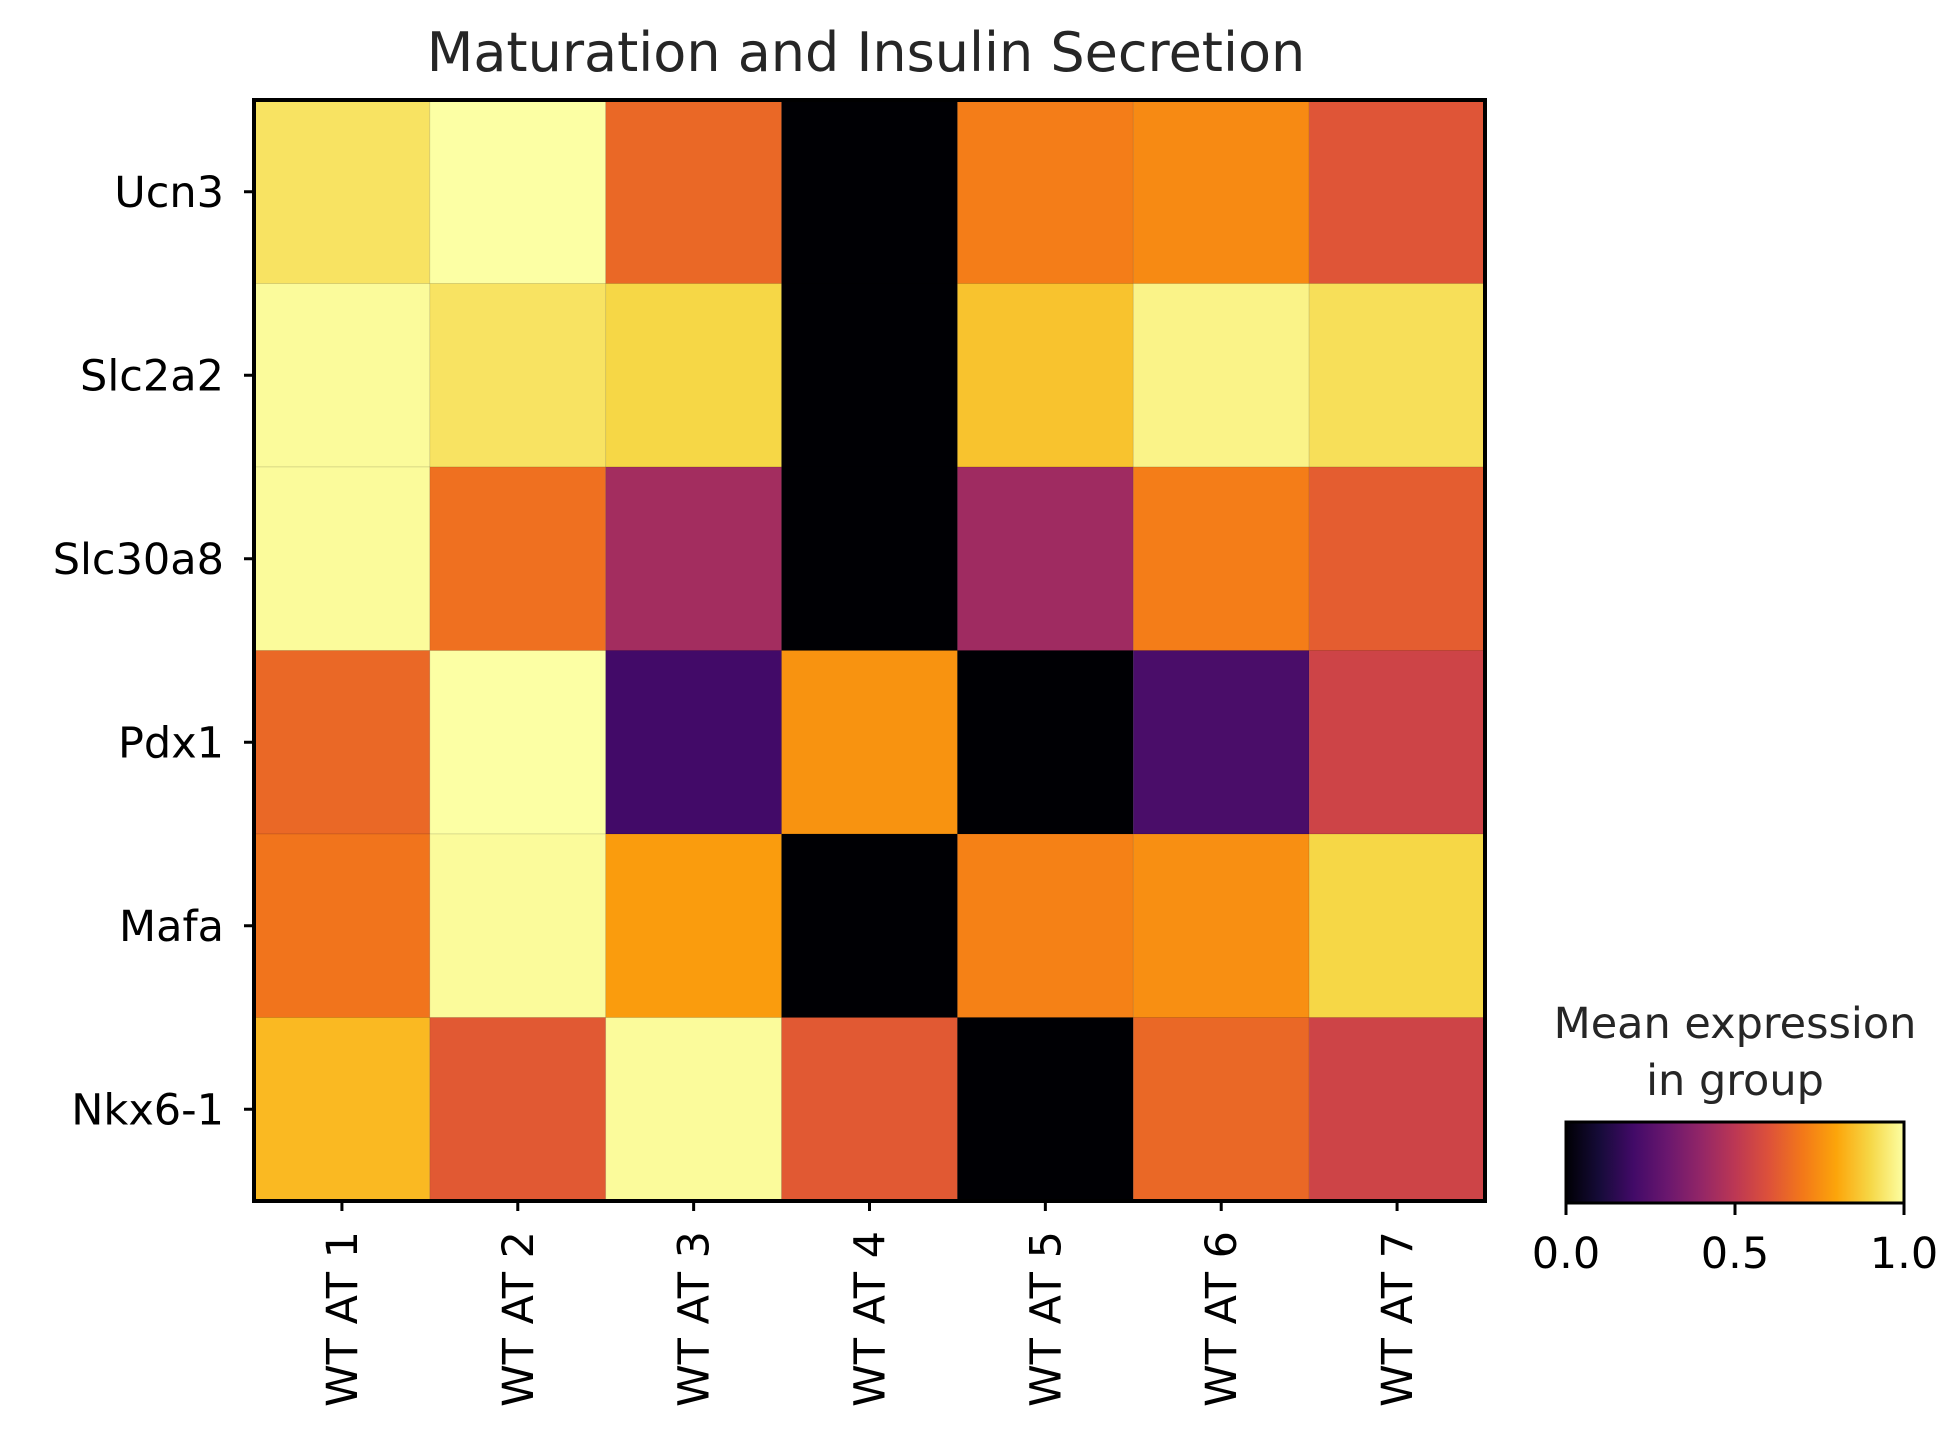 This screenshot has width=1959, height=1452. What do you see at coordinates (1735, 1081) in the screenshot?
I see `colorbar-title-line2: in group` at bounding box center [1735, 1081].